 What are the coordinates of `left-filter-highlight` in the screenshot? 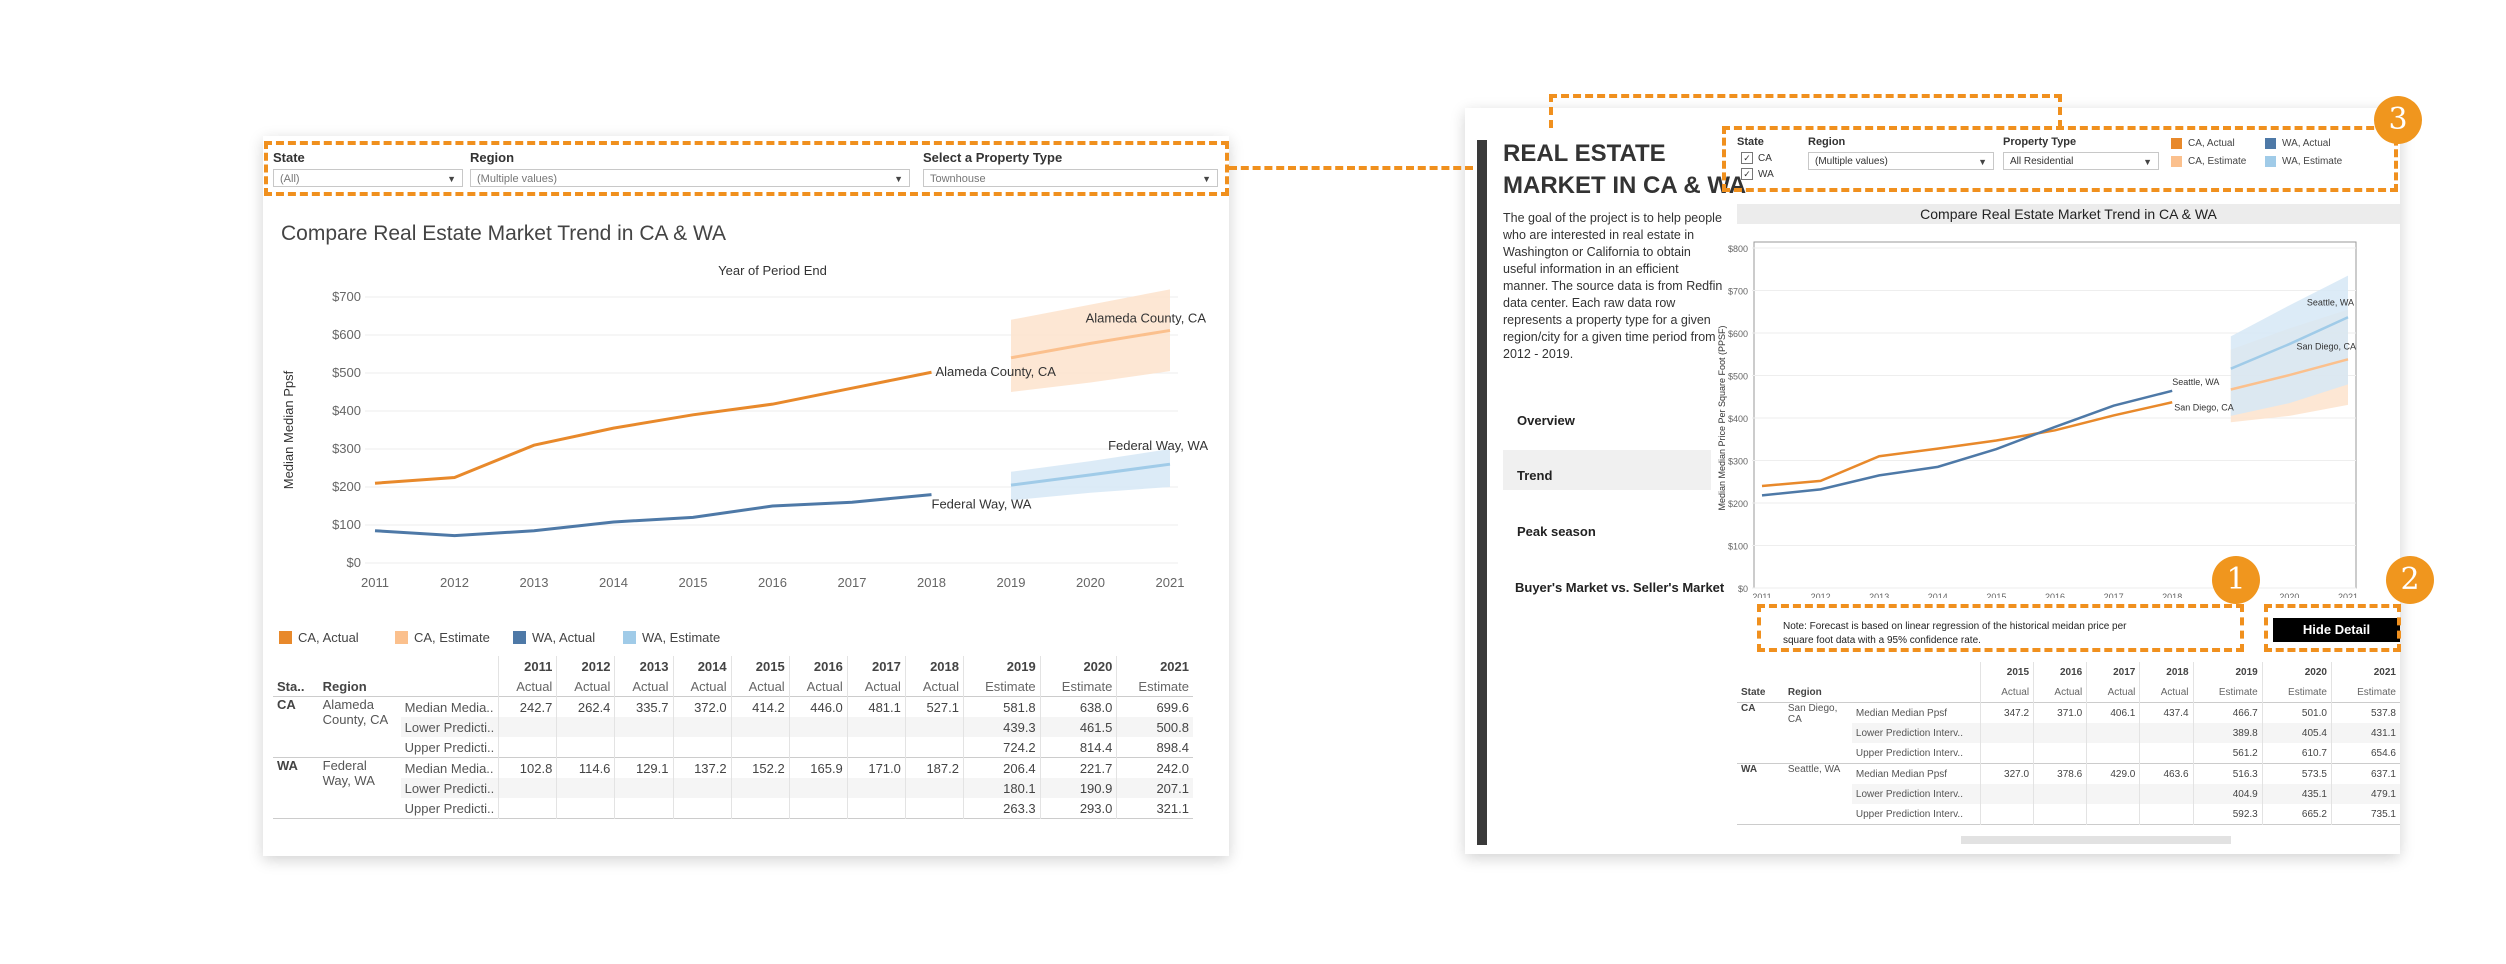 It's located at (746, 168).